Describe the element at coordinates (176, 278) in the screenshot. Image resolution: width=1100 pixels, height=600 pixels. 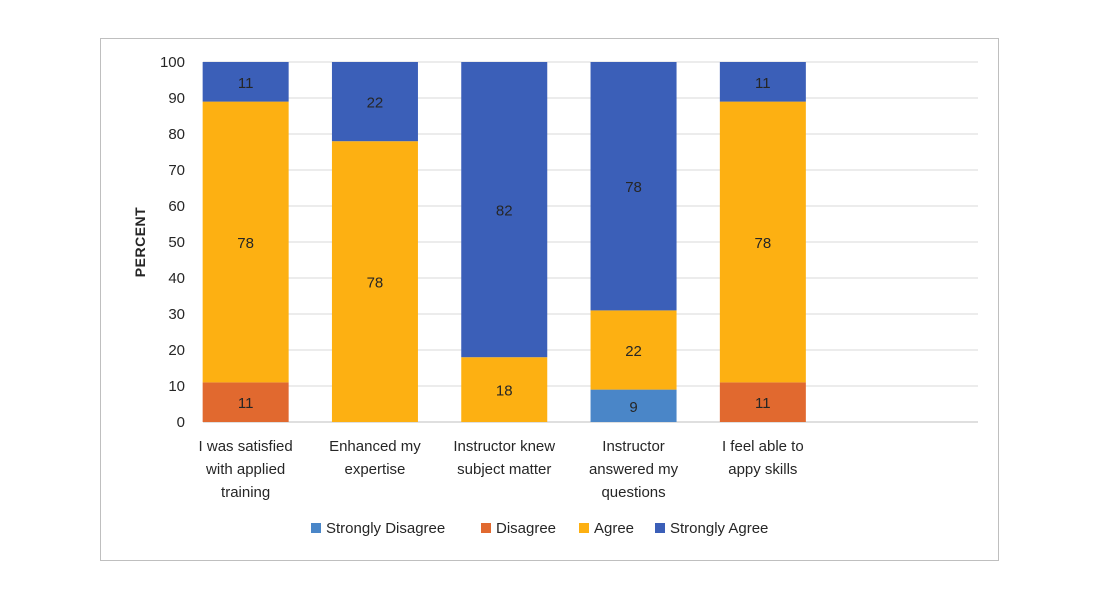
I see `y-tick-label: 40` at that location.